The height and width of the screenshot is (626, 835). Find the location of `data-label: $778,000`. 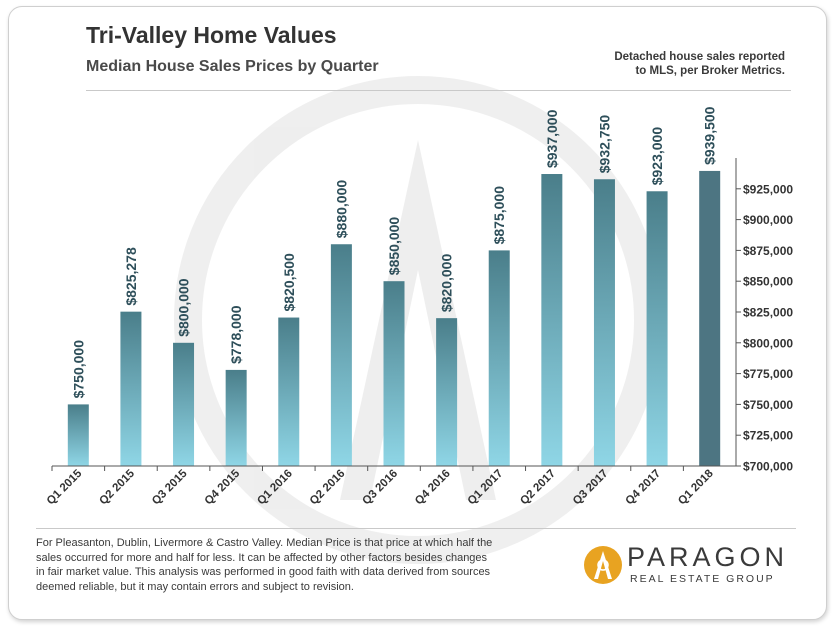

data-label: $778,000 is located at coordinates (236, 334).